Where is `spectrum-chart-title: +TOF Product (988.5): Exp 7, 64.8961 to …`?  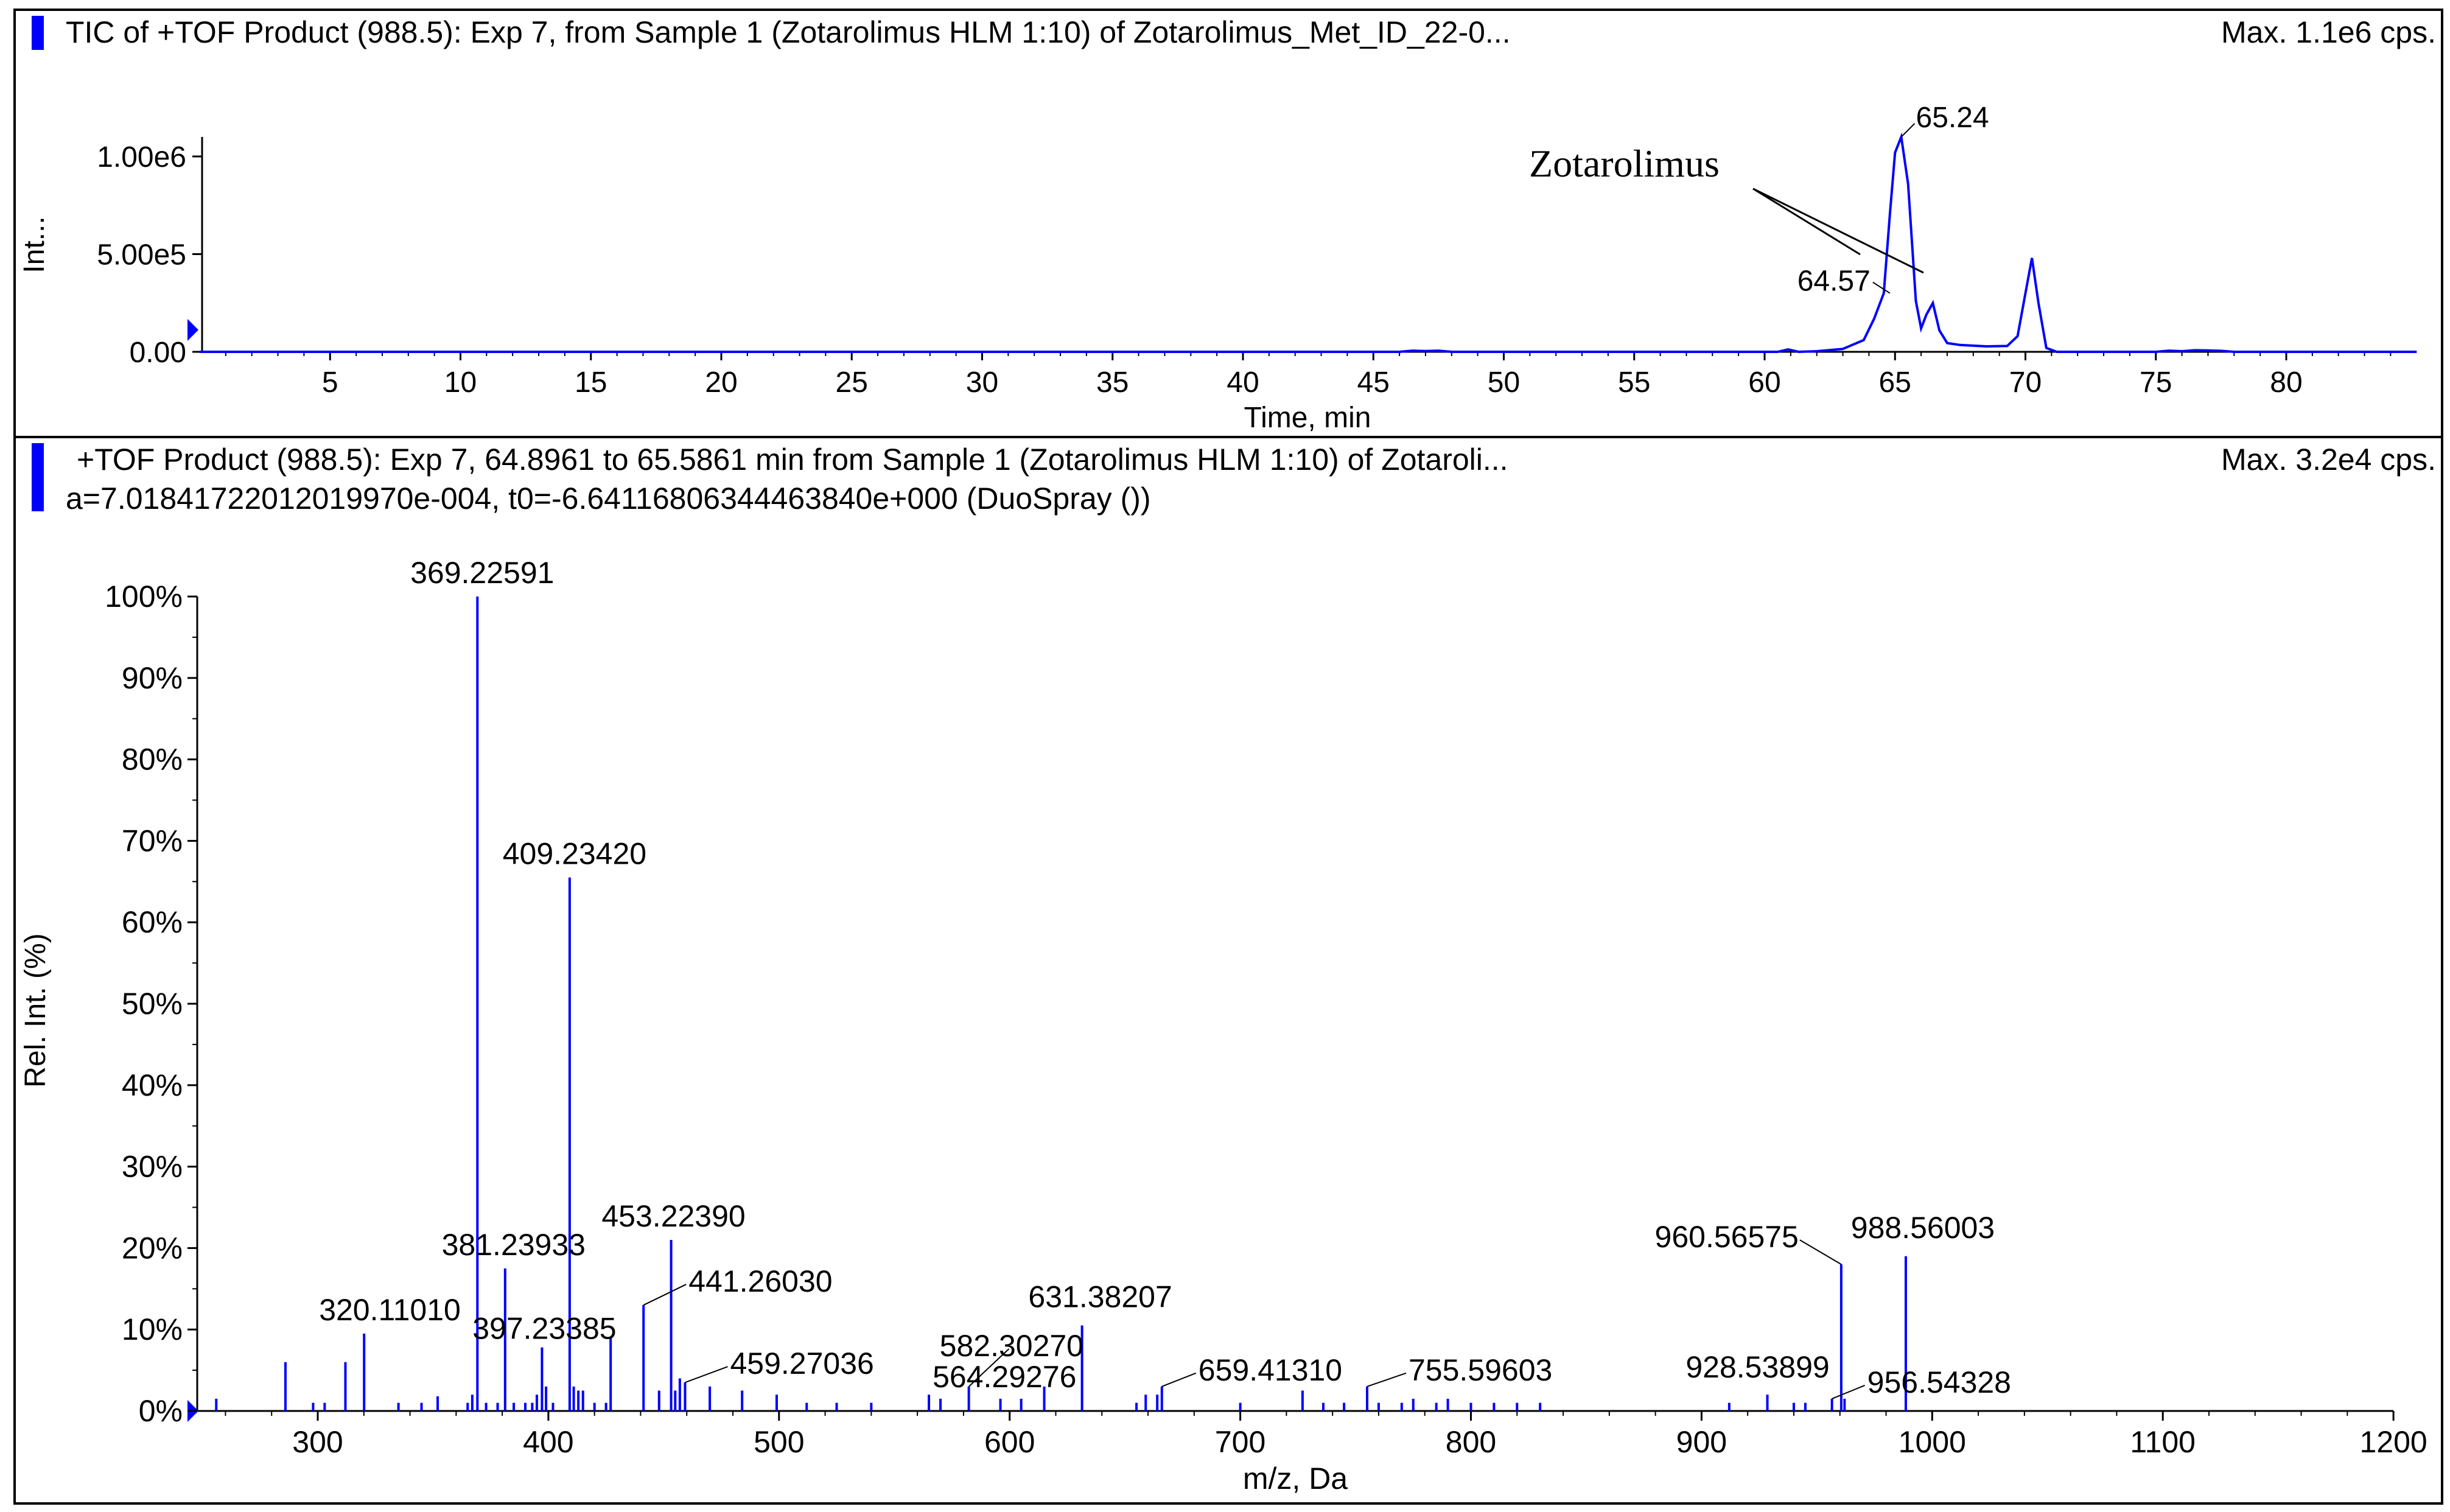 spectrum-chart-title: +TOF Product (988.5): Exp 7, 64.8961 to … is located at coordinates (792, 460).